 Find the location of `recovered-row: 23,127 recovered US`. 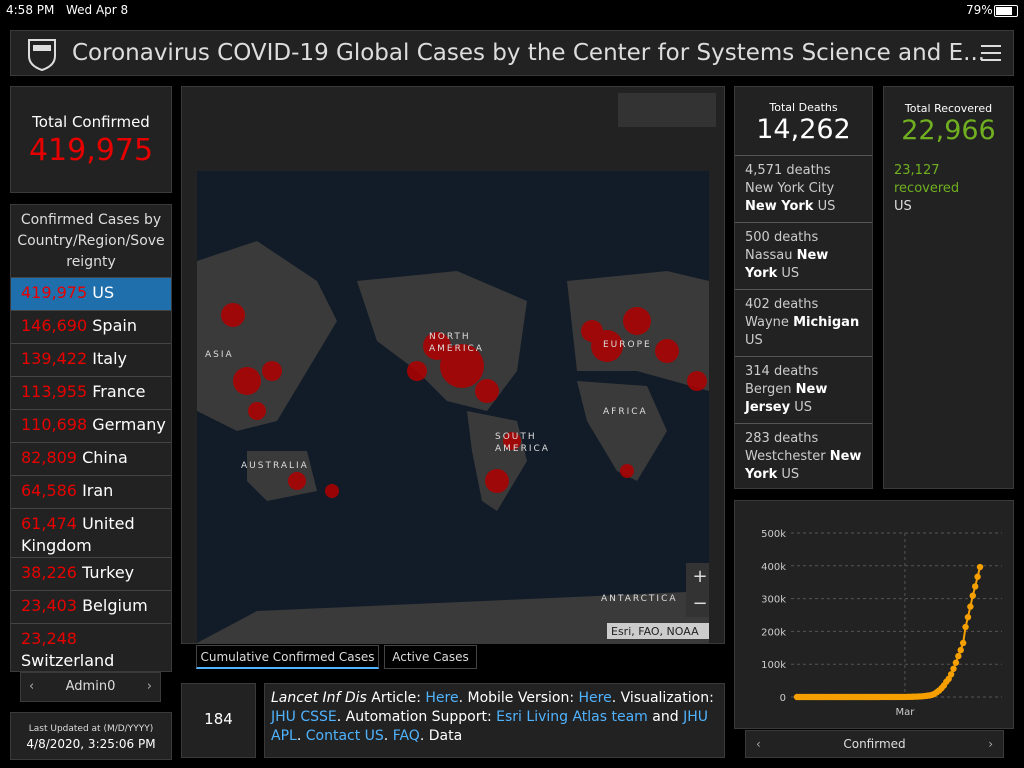

recovered-row: 23,127 recovered US is located at coordinates (948, 189).